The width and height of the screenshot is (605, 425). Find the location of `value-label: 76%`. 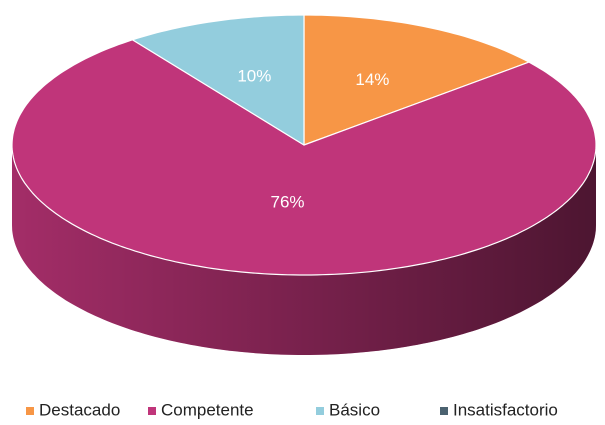

value-label: 76% is located at coordinates (288, 202).